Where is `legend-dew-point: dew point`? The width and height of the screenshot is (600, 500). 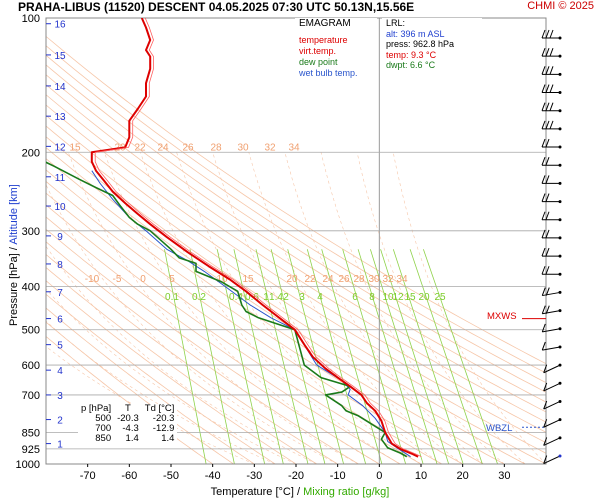 legend-dew-point: dew point is located at coordinates (318, 62).